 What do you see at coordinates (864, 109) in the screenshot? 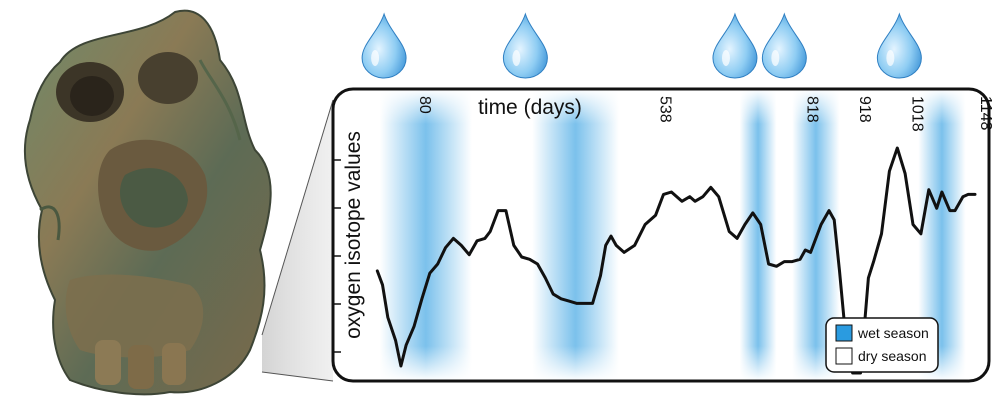
I see `x-tick-label: 918` at bounding box center [864, 109].